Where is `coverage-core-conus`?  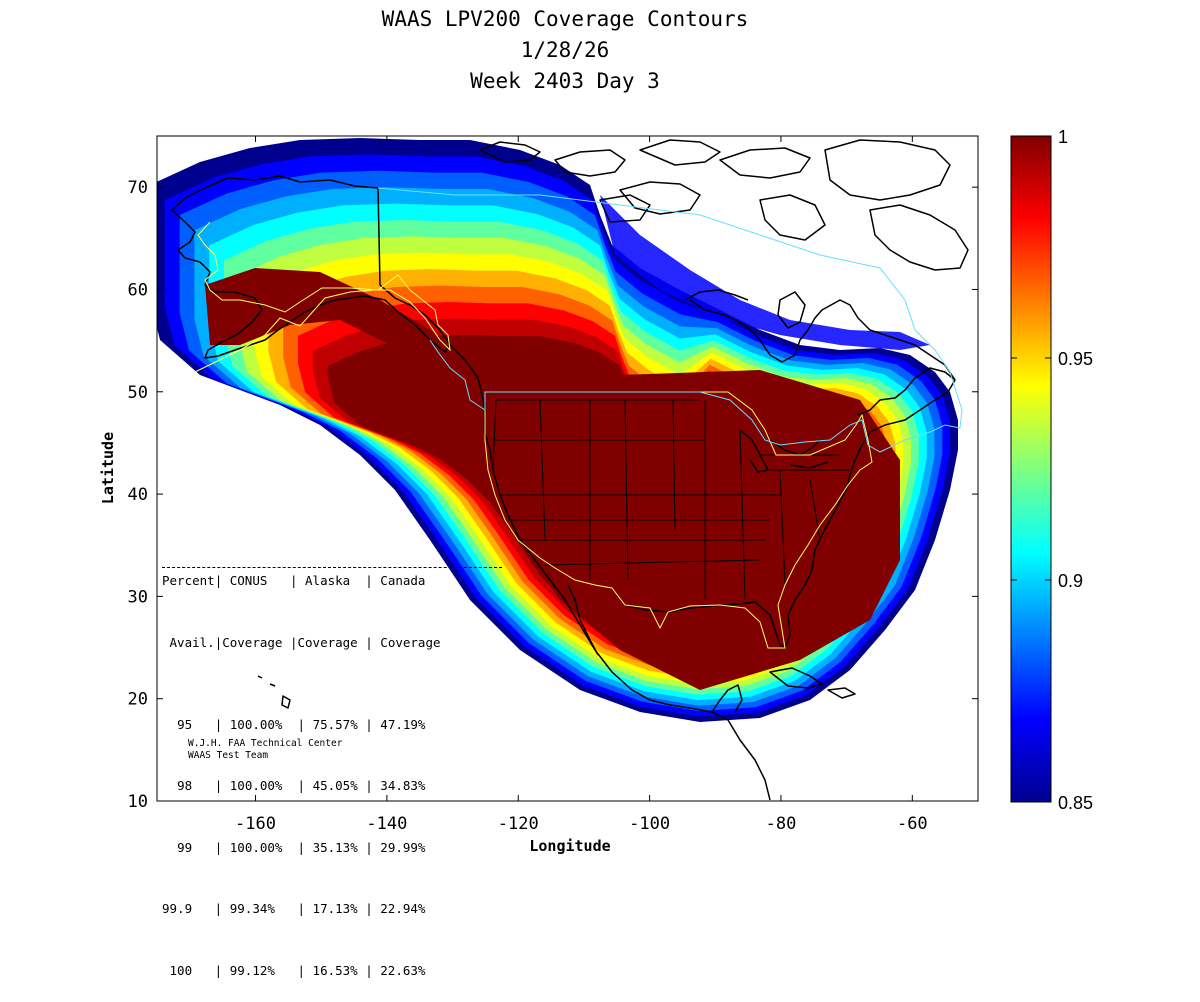 coverage-core-conus is located at coordinates (690, 530).